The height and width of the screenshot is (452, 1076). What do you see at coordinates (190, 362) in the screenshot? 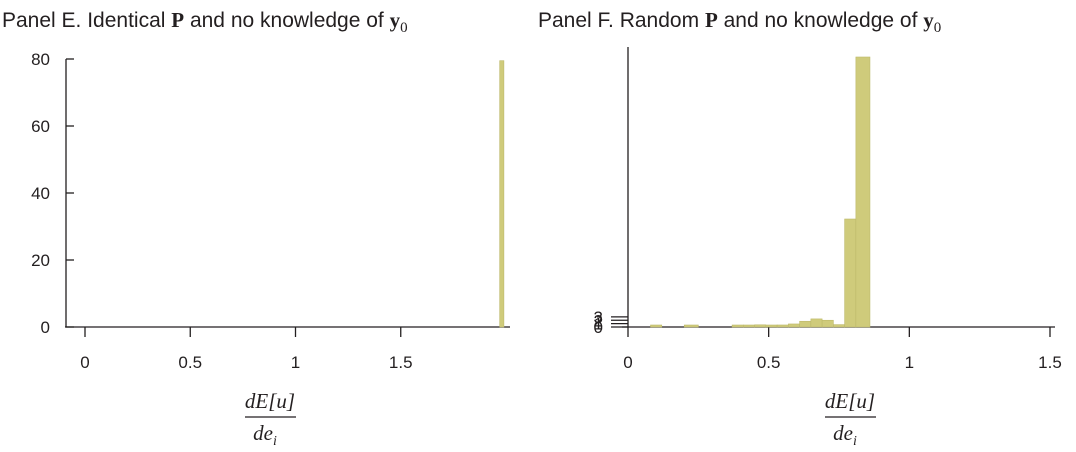
I see `panel-e-xtick-label: 0.5` at bounding box center [190, 362].